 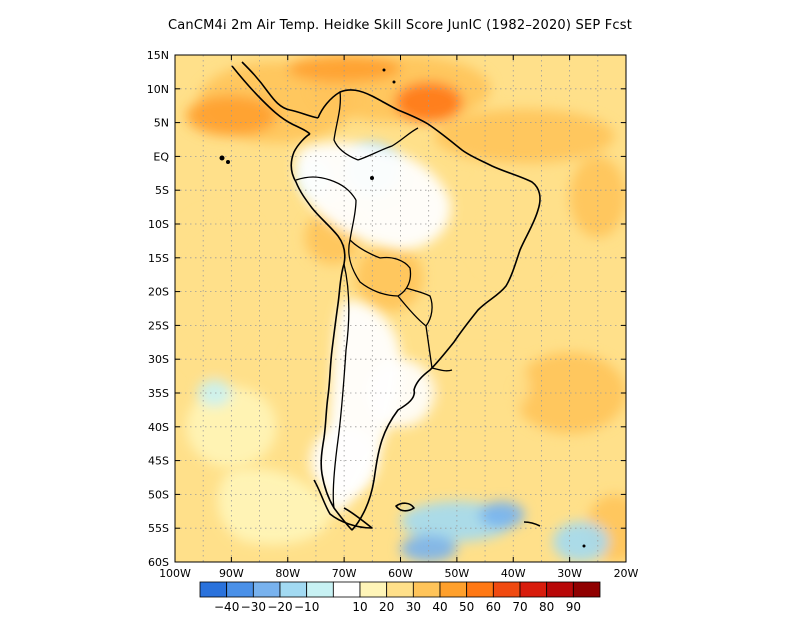 What do you see at coordinates (279, 607) in the screenshot?
I see `colorbar-label: −20` at bounding box center [279, 607].